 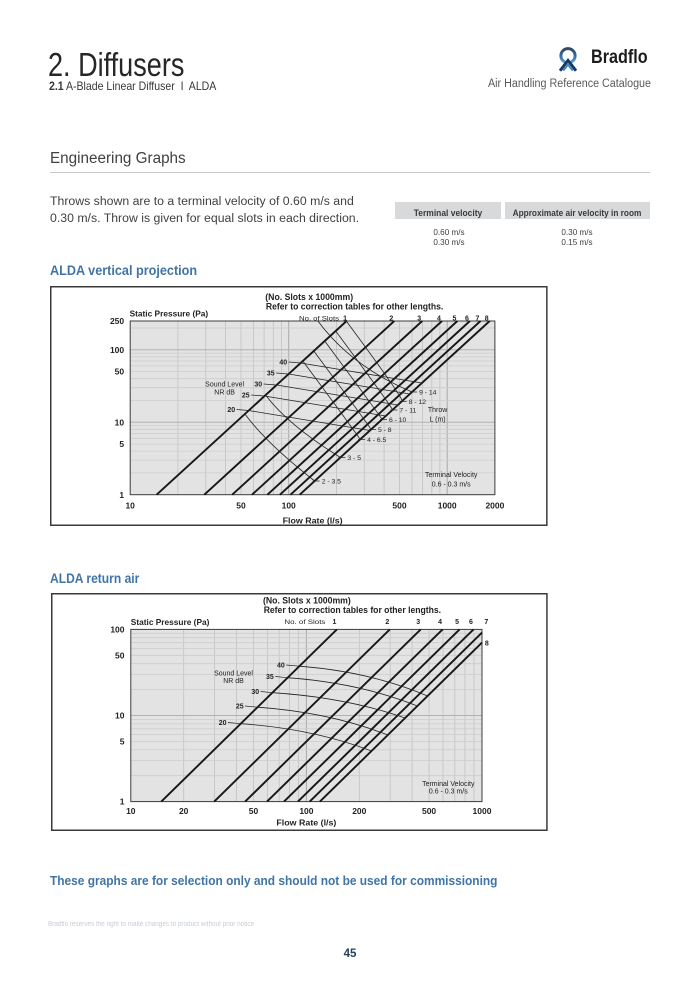 I want to click on svg-text: 250, so click(x=117, y=321).